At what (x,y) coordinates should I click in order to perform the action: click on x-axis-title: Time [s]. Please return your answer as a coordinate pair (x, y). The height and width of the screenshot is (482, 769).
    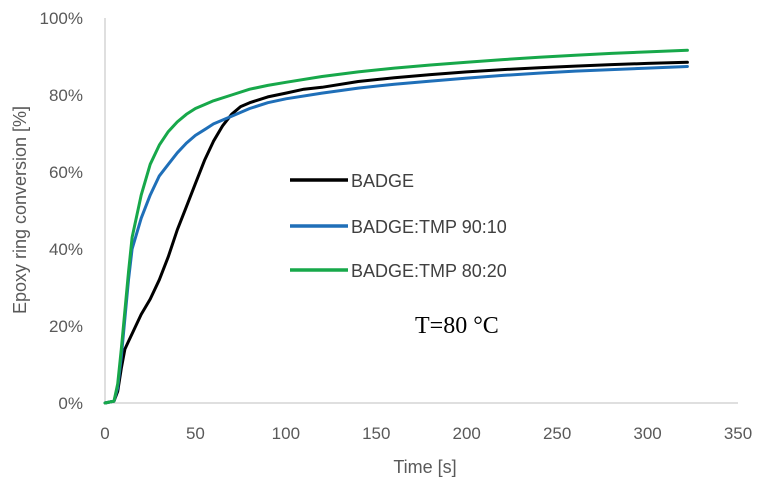
    Looking at the image, I should click on (424, 467).